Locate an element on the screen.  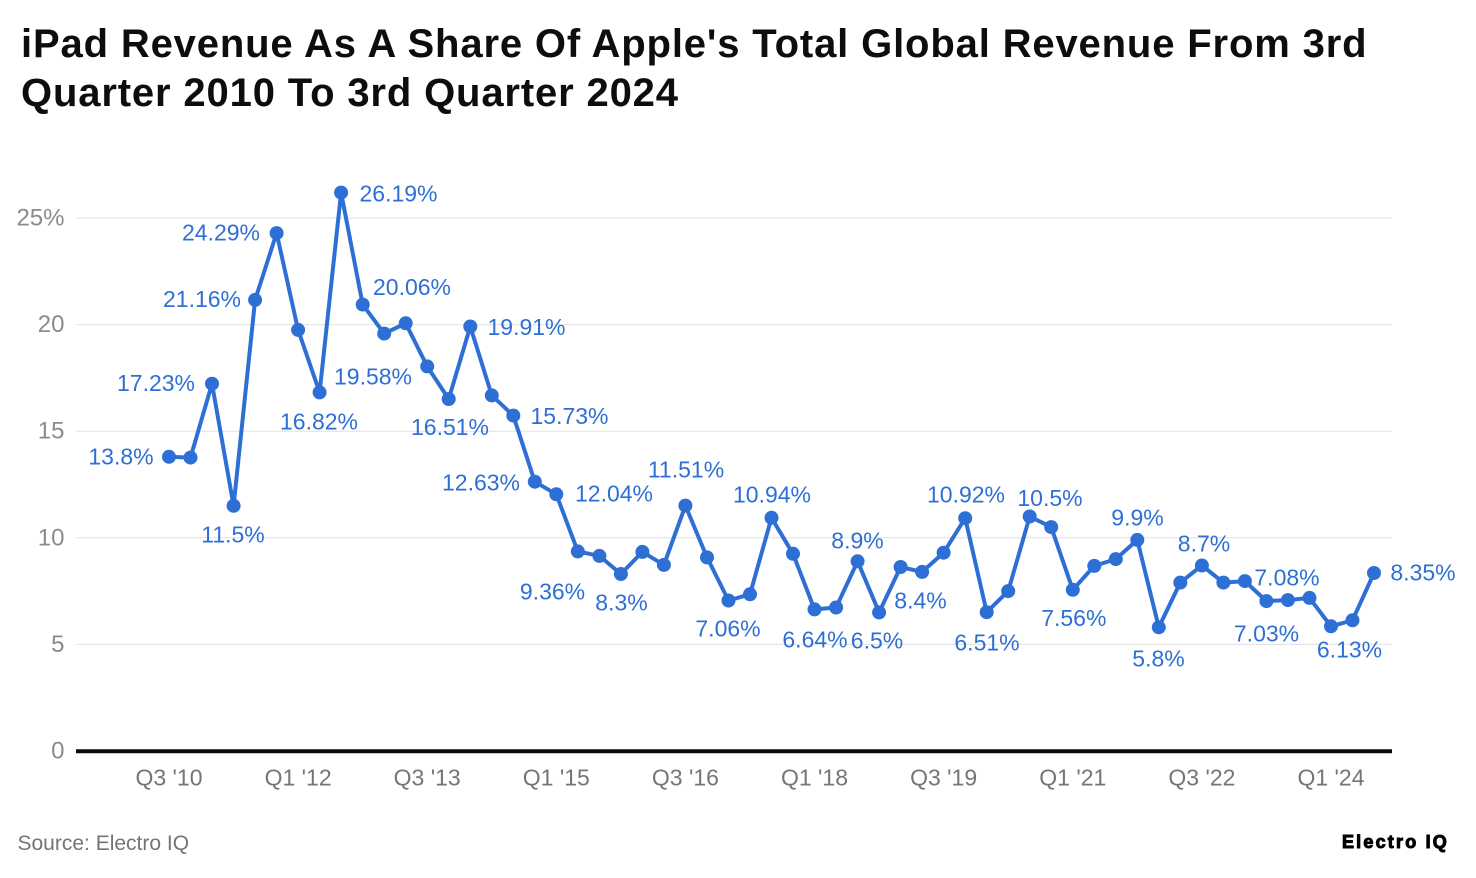
svg-text: 15.73% is located at coordinates (569, 416).